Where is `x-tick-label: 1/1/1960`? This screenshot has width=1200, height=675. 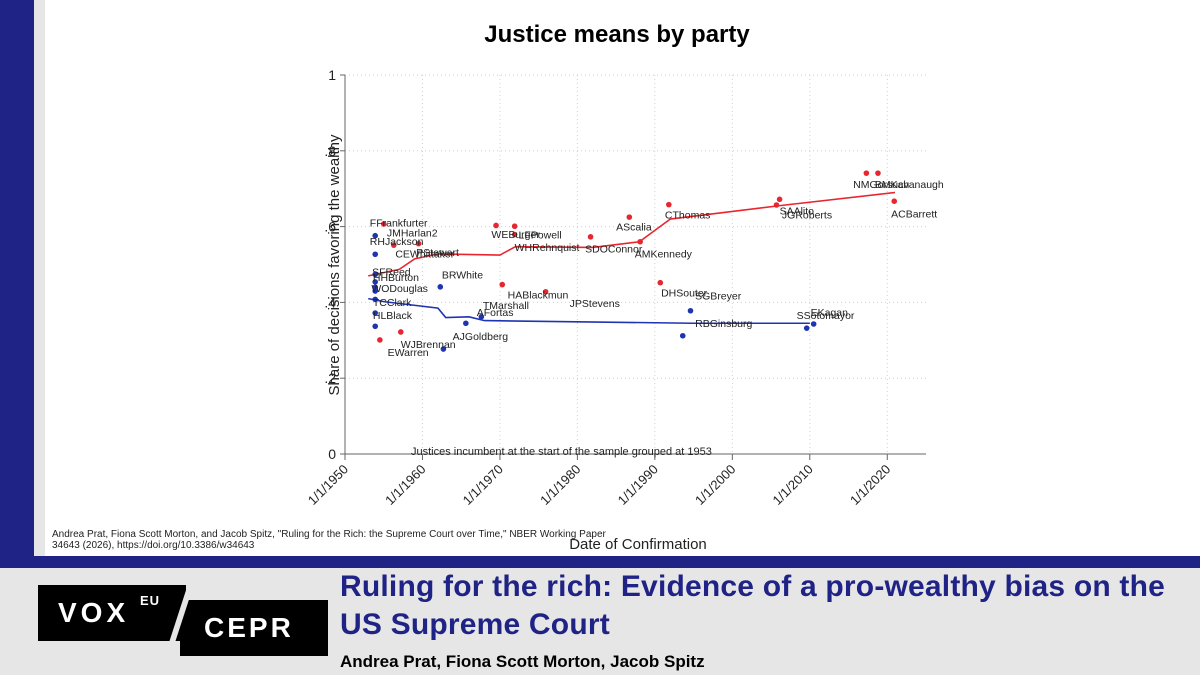 x-tick-label: 1/1/1960 is located at coordinates (405, 485).